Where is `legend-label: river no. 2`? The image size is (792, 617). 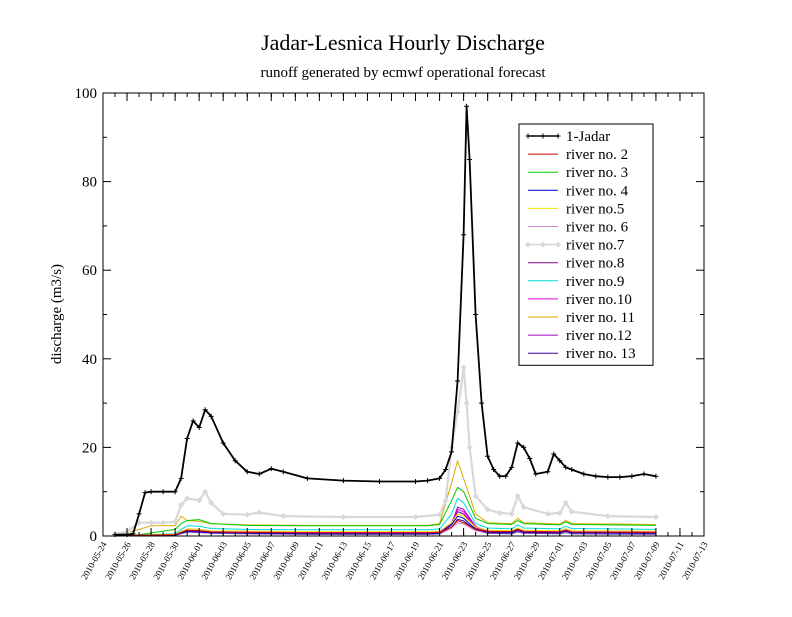
legend-label: river no. 2 is located at coordinates (597, 155).